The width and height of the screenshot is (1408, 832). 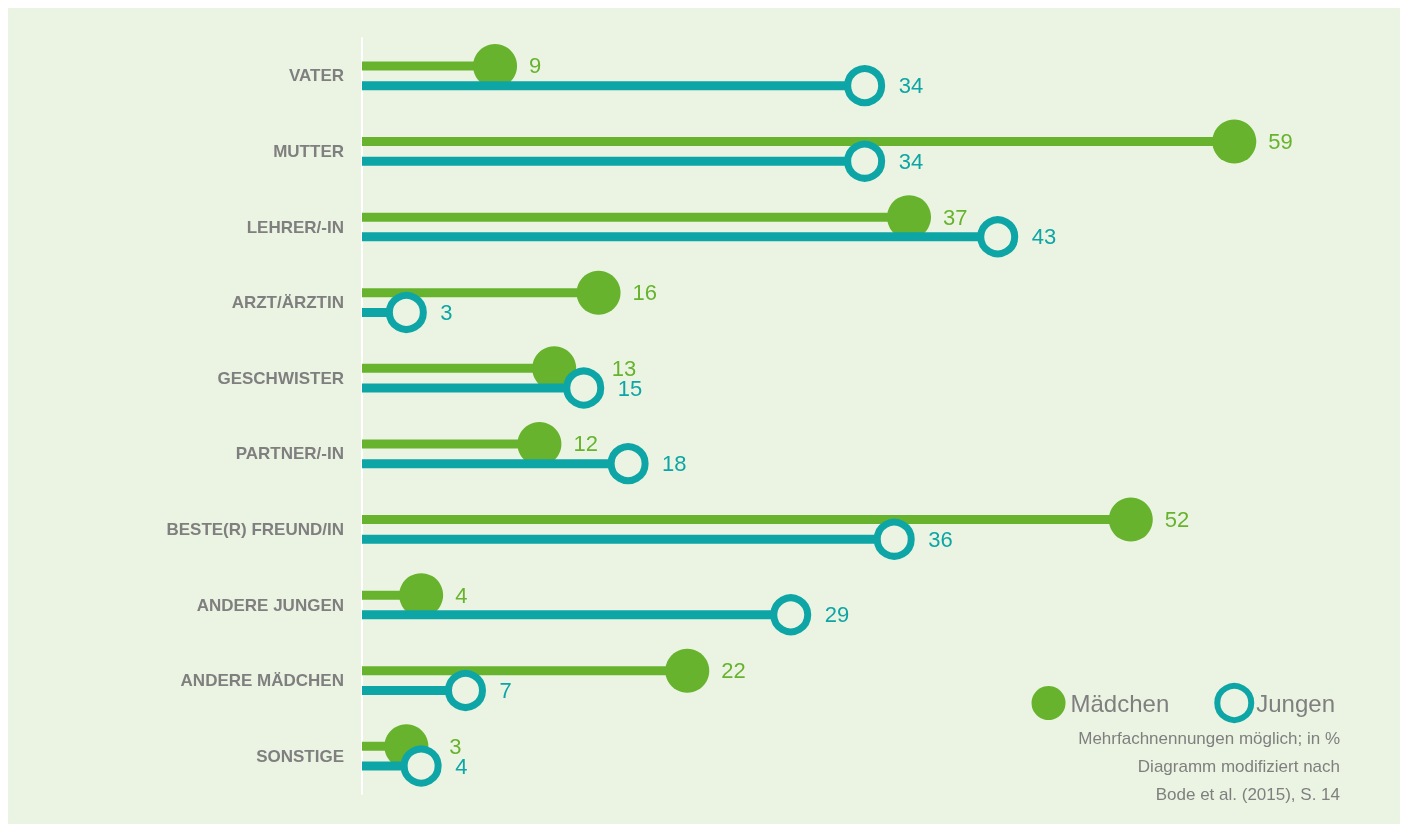 I want to click on data-label: 3, so click(x=446, y=312).